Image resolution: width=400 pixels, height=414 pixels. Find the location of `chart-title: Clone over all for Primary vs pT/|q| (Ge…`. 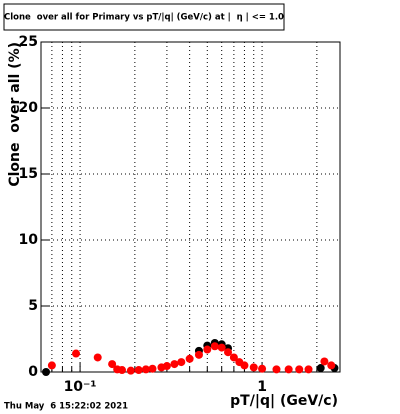

chart-title: Clone over all for Primary vs pT/|q| (Ge… is located at coordinates (144, 18).